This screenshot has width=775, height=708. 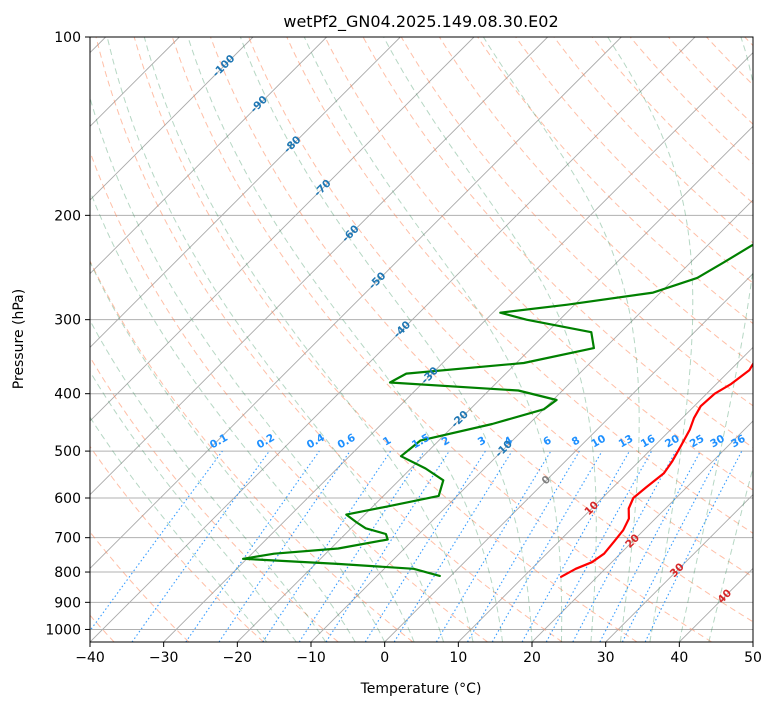 I want to click on y-axis-label: Pressure (hPa), so click(x=19, y=339).